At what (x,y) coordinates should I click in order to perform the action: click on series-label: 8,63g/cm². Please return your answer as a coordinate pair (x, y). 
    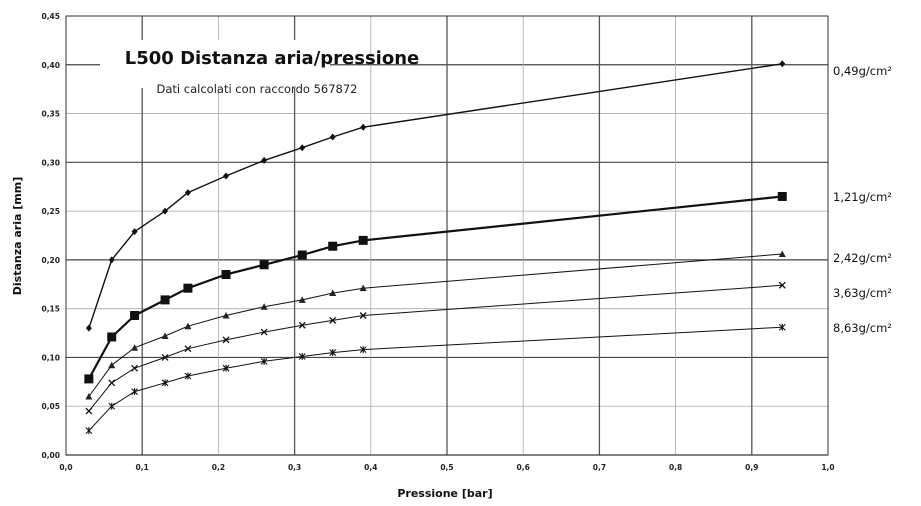
    Looking at the image, I should click on (862, 328).